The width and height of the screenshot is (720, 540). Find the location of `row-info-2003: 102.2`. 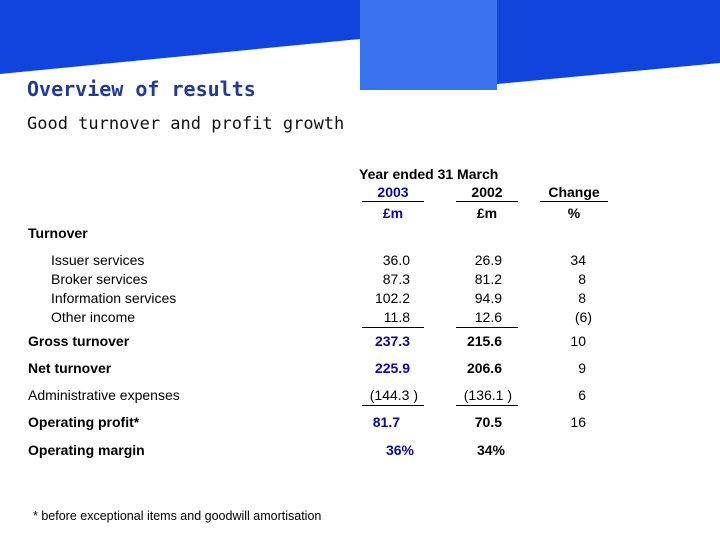

row-info-2003: 102.2 is located at coordinates (392, 298).